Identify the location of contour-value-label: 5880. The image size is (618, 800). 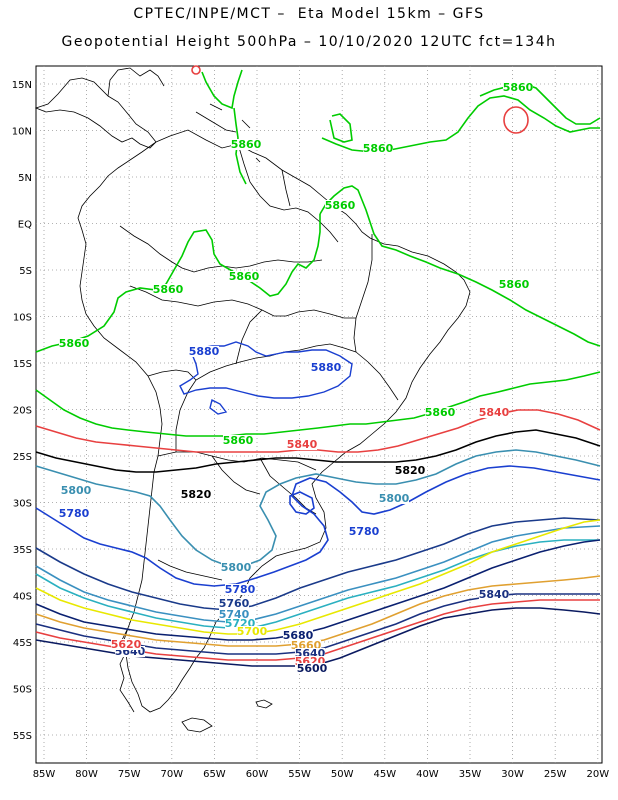
(326, 367).